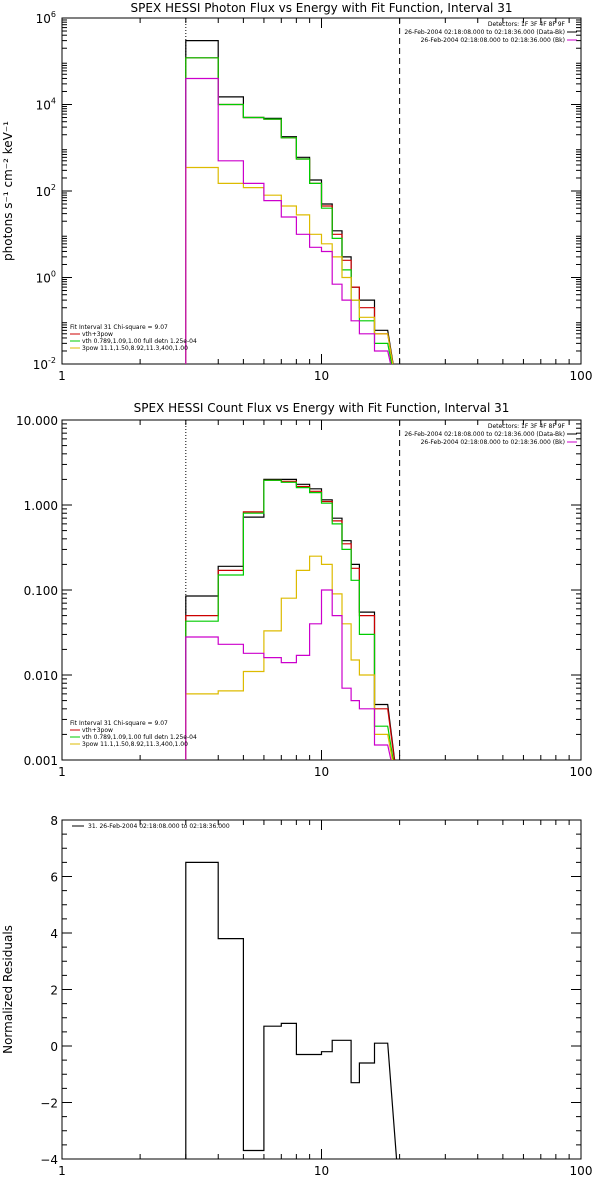 The height and width of the screenshot is (1200, 600). Describe the element at coordinates (8, 191) in the screenshot. I see `y-axis-label: photons s⁻¹ cm⁻² keV⁻¹` at that location.